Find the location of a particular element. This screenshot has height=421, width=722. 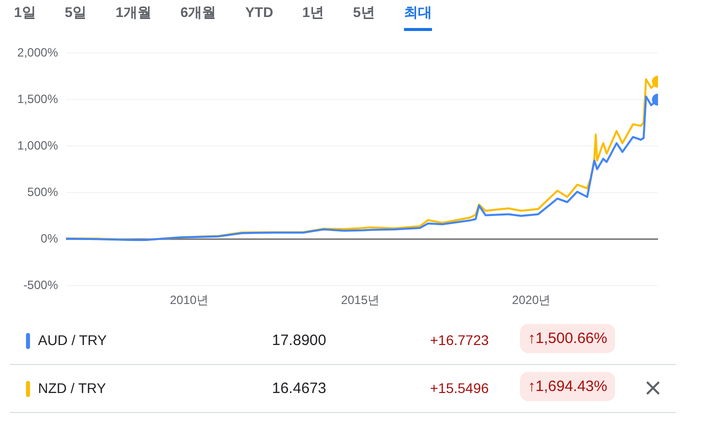

text: +15.5496 is located at coordinates (459, 388).